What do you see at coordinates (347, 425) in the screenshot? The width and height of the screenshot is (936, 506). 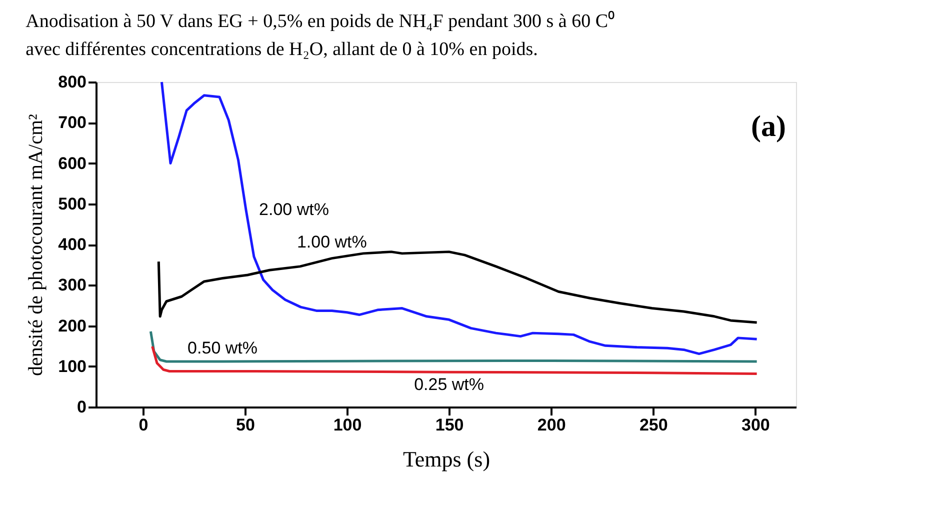 I see `x-tick-label: 100` at bounding box center [347, 425].